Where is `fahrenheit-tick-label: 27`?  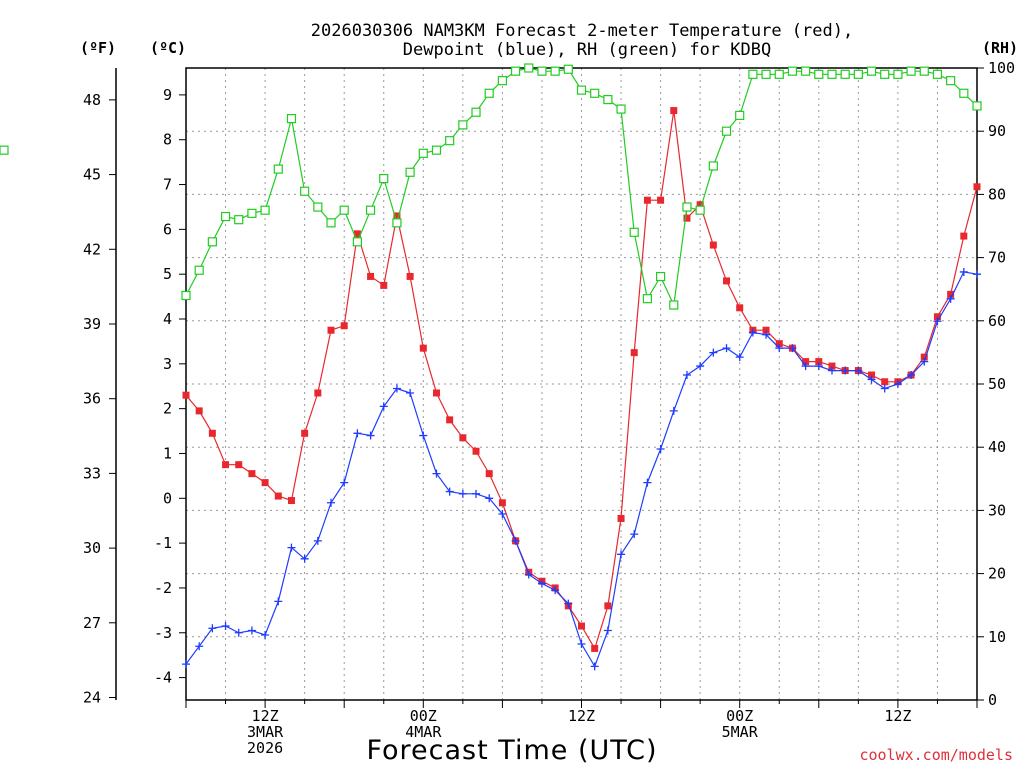
fahrenheit-tick-label: 27 is located at coordinates (92, 623).